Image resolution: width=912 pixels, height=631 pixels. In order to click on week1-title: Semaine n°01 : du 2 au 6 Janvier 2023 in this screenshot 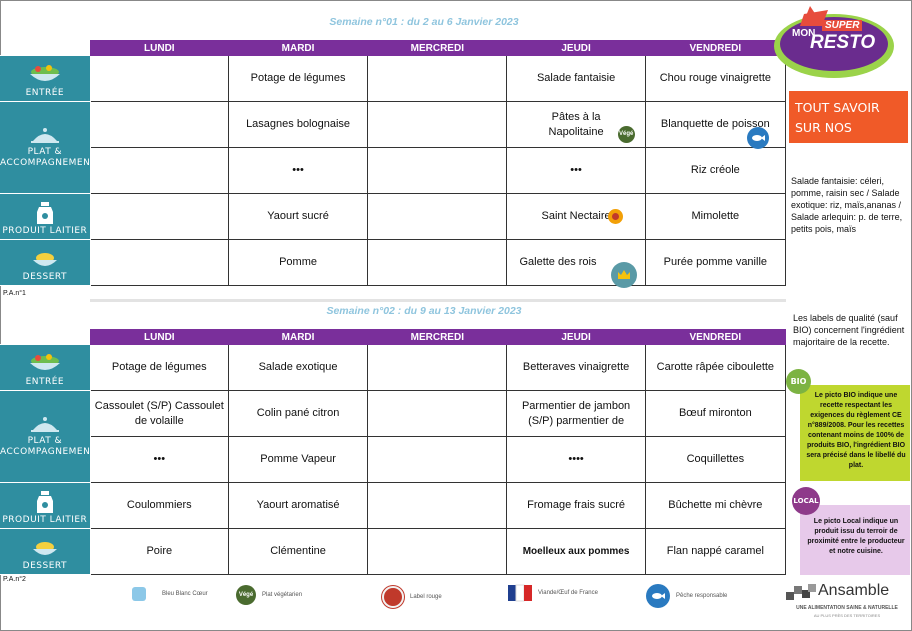, I will do `click(424, 22)`.